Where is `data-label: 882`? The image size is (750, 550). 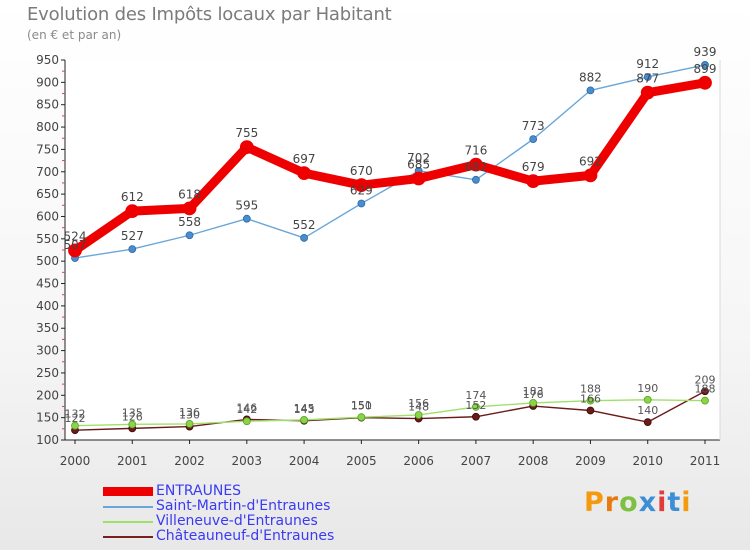
data-label: 882 is located at coordinates (590, 77).